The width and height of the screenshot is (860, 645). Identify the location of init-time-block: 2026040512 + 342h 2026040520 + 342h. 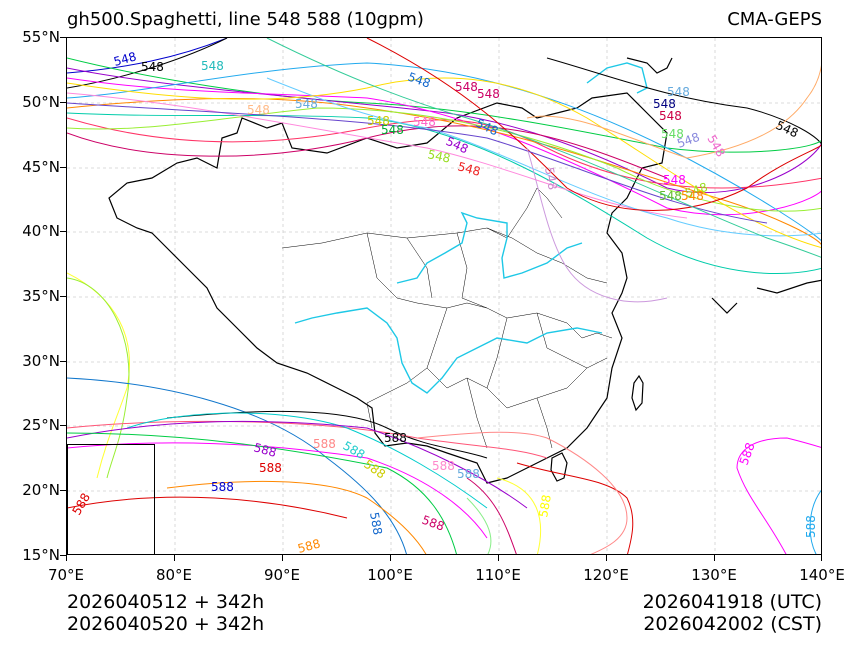
(165, 613).